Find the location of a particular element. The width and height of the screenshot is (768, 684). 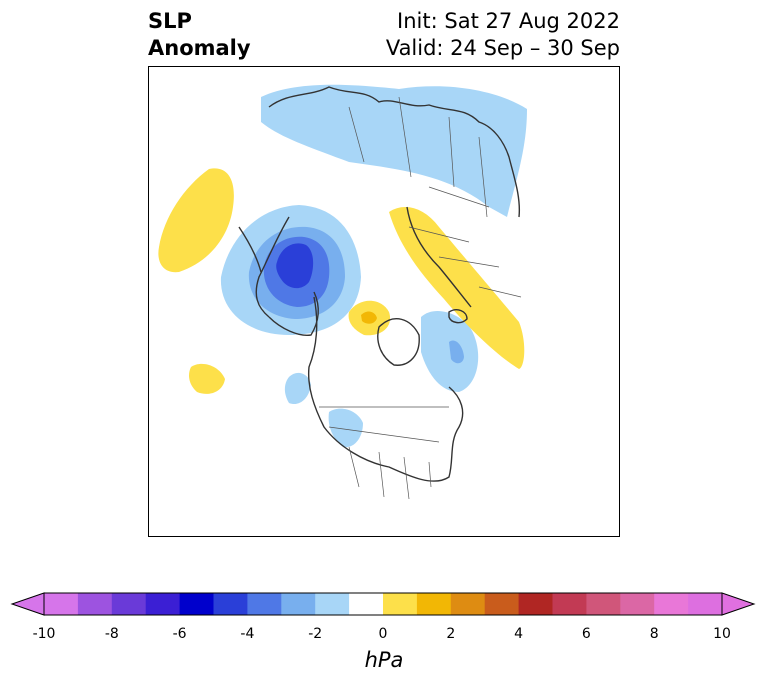

anomaly-neg1-atlantic is located at coordinates (450, 351).